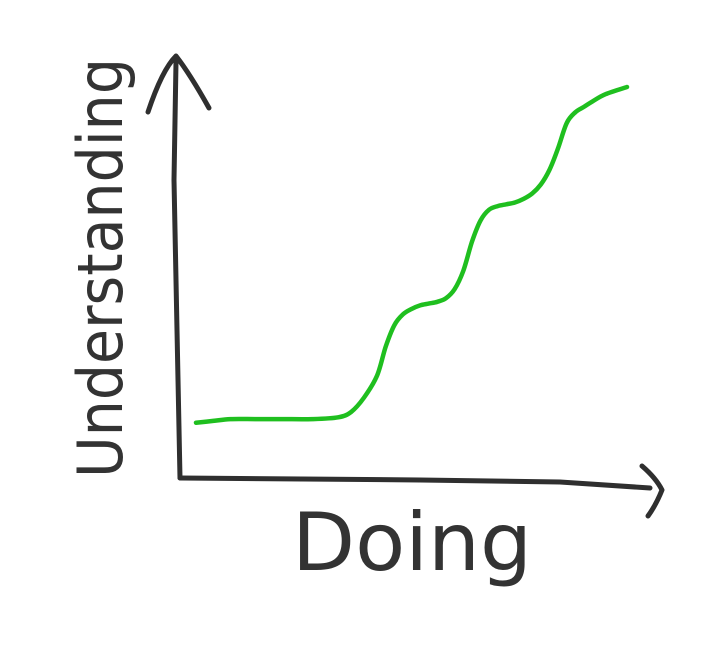  What do you see at coordinates (652, 491) in the screenshot?
I see `x-axis-arrowhead` at bounding box center [652, 491].